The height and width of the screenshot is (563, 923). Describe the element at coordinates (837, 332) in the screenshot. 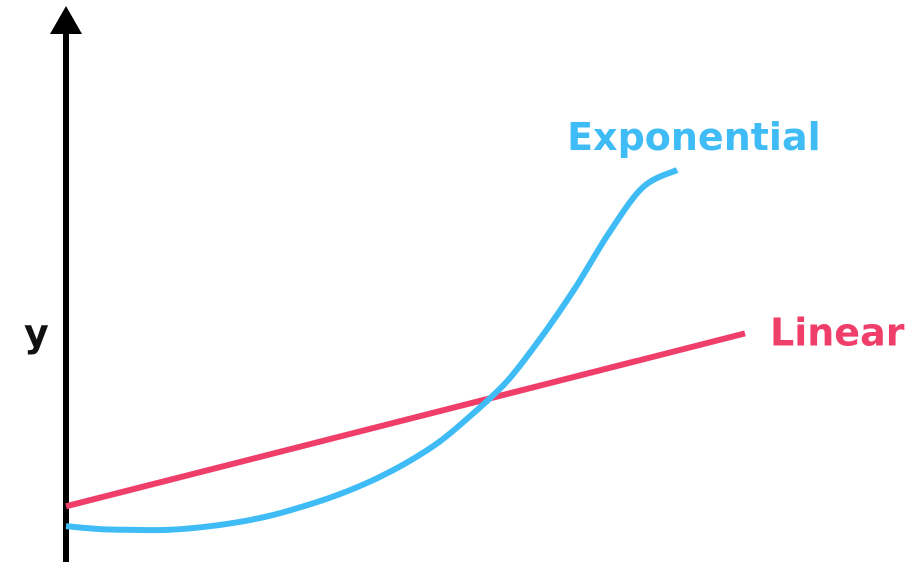

I see `series-label-linear: Linear` at that location.